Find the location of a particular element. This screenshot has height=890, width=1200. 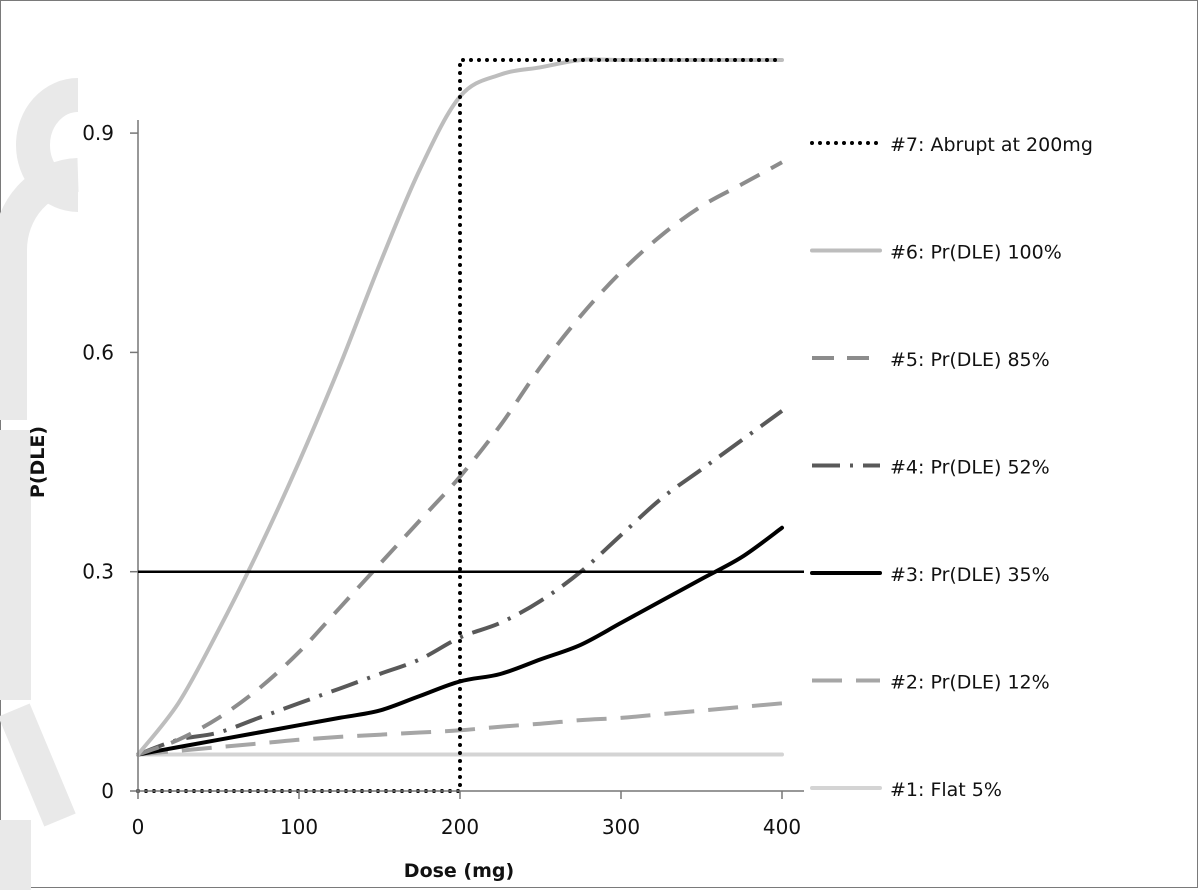

x-tick-label: 200 is located at coordinates (460, 827).